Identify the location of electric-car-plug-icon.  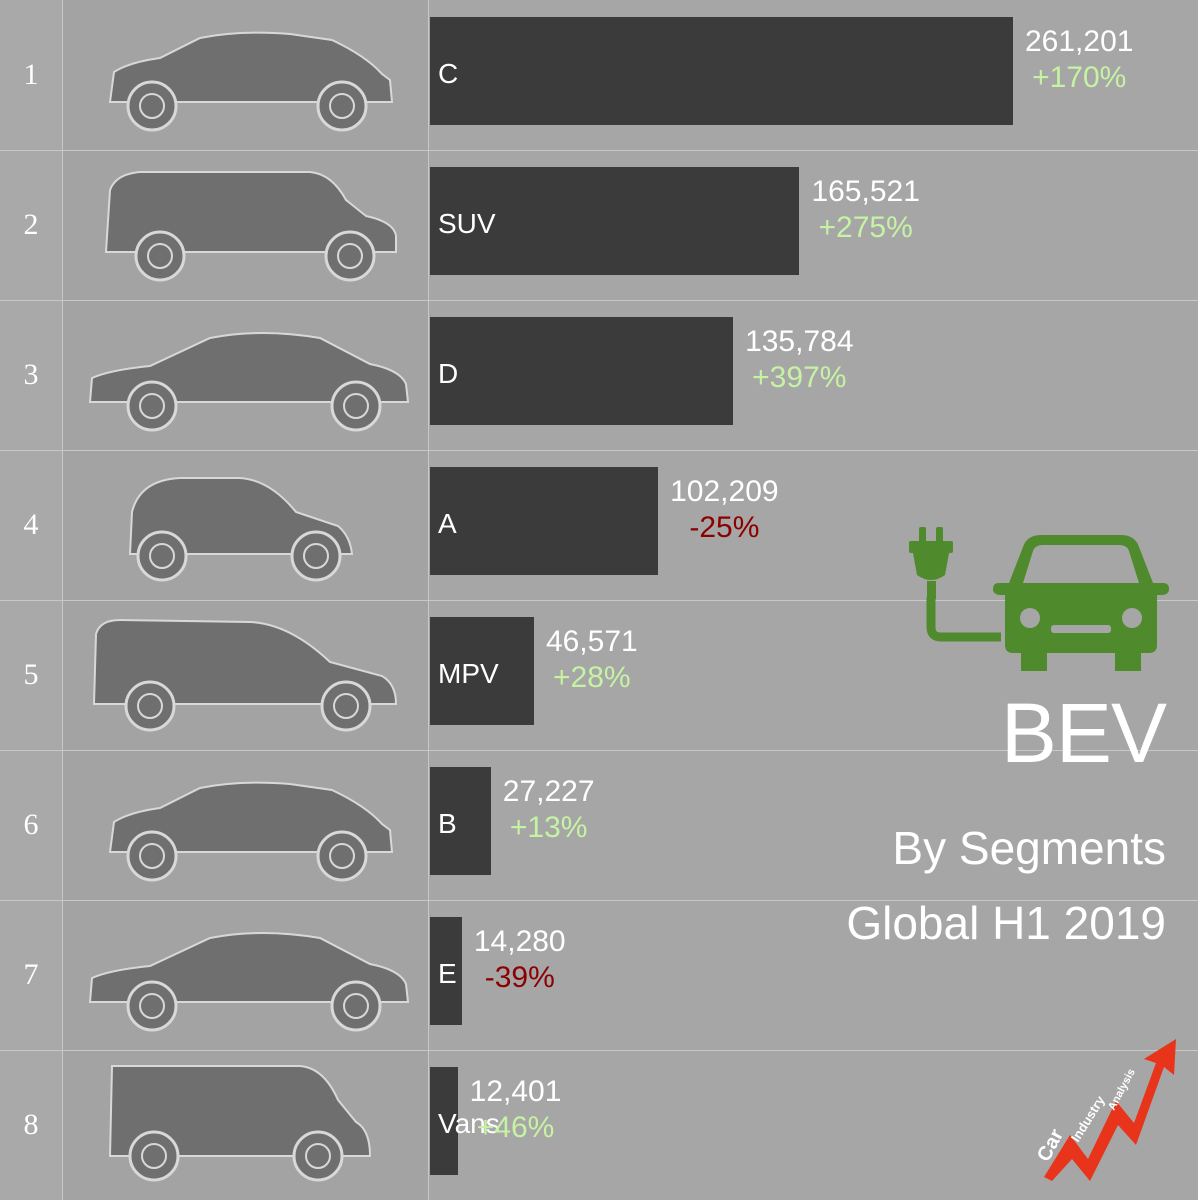
(1039, 599).